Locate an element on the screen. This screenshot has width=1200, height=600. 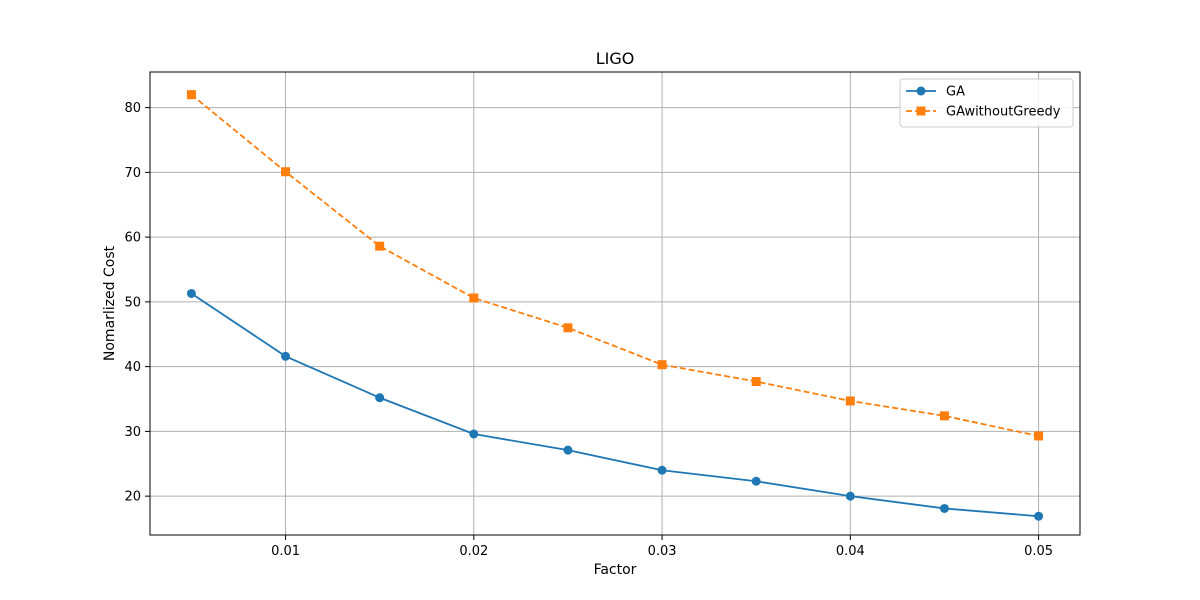
y-tick-label: 40 is located at coordinates (132, 367).